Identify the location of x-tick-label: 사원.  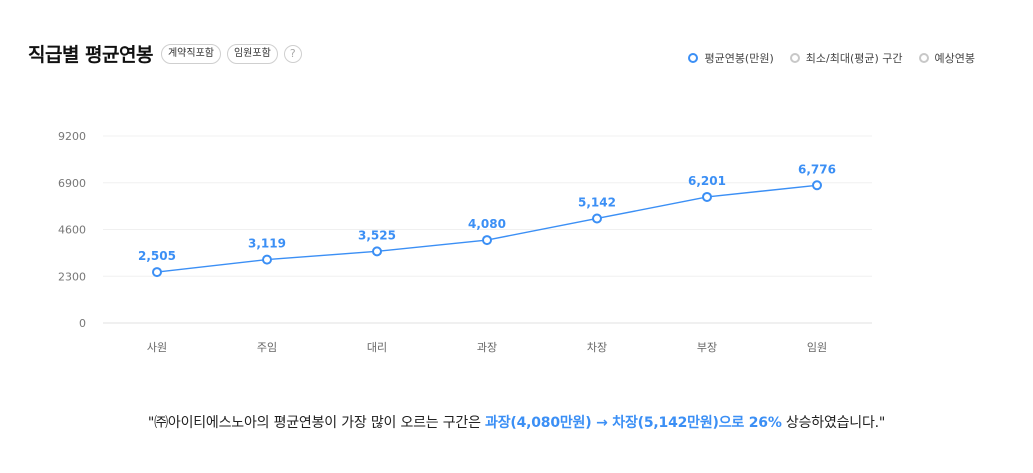
(157, 347).